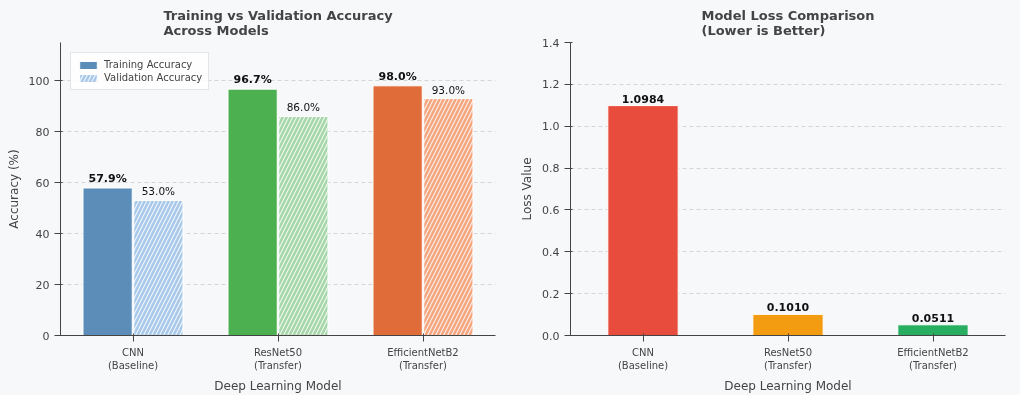 The image size is (1034, 402). Describe the element at coordinates (42, 183) in the screenshot. I see `y-tick-label: 60` at that location.